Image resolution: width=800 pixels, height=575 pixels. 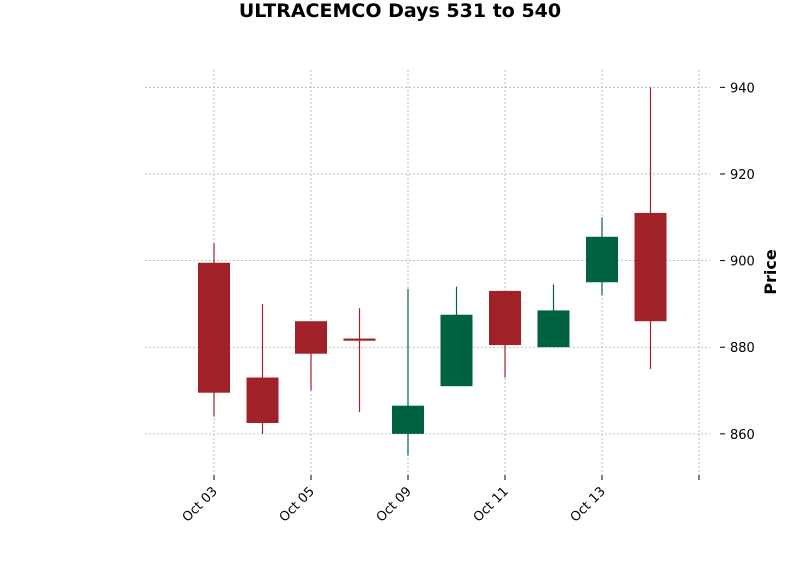 I want to click on y-axis-label: Price, so click(x=770, y=272).